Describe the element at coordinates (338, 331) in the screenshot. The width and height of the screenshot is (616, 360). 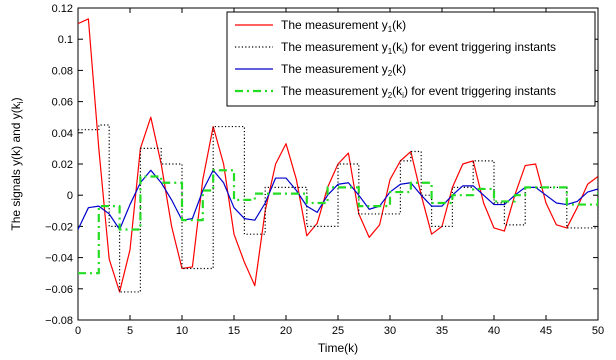
I see `x-tick-label: 25` at that location.